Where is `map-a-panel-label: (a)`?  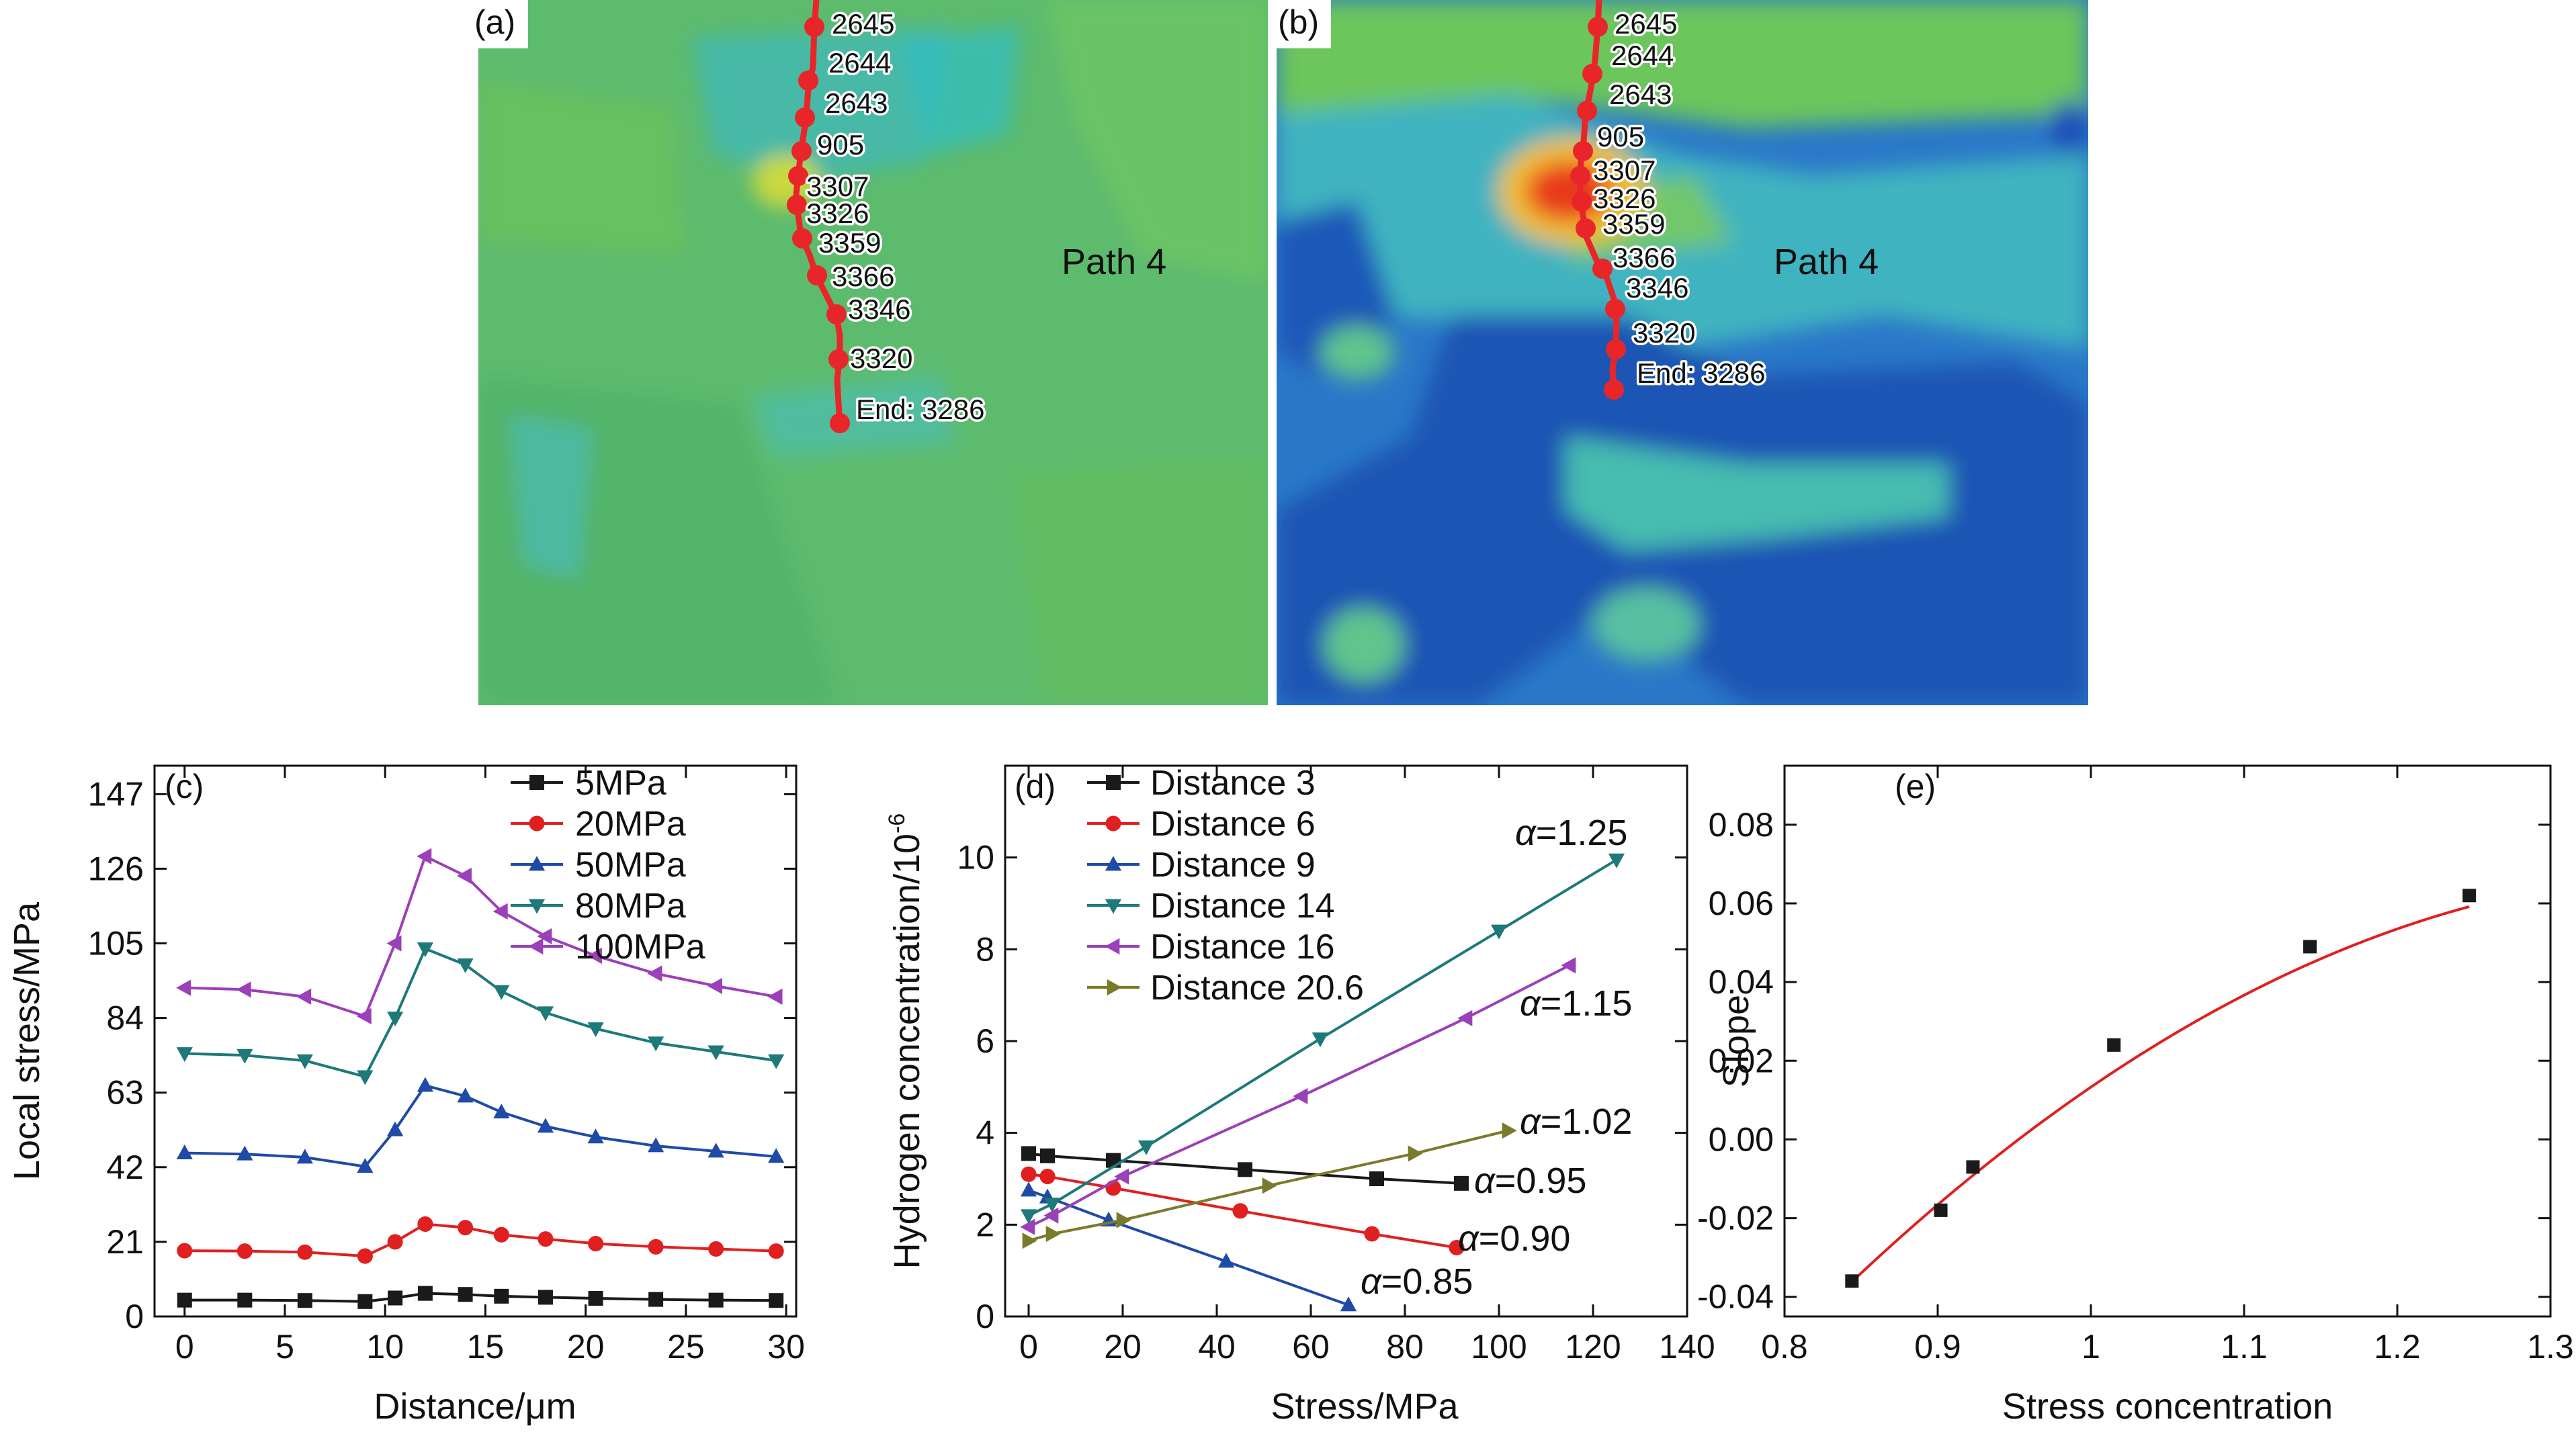 map-a-panel-label: (a) is located at coordinates (494, 22).